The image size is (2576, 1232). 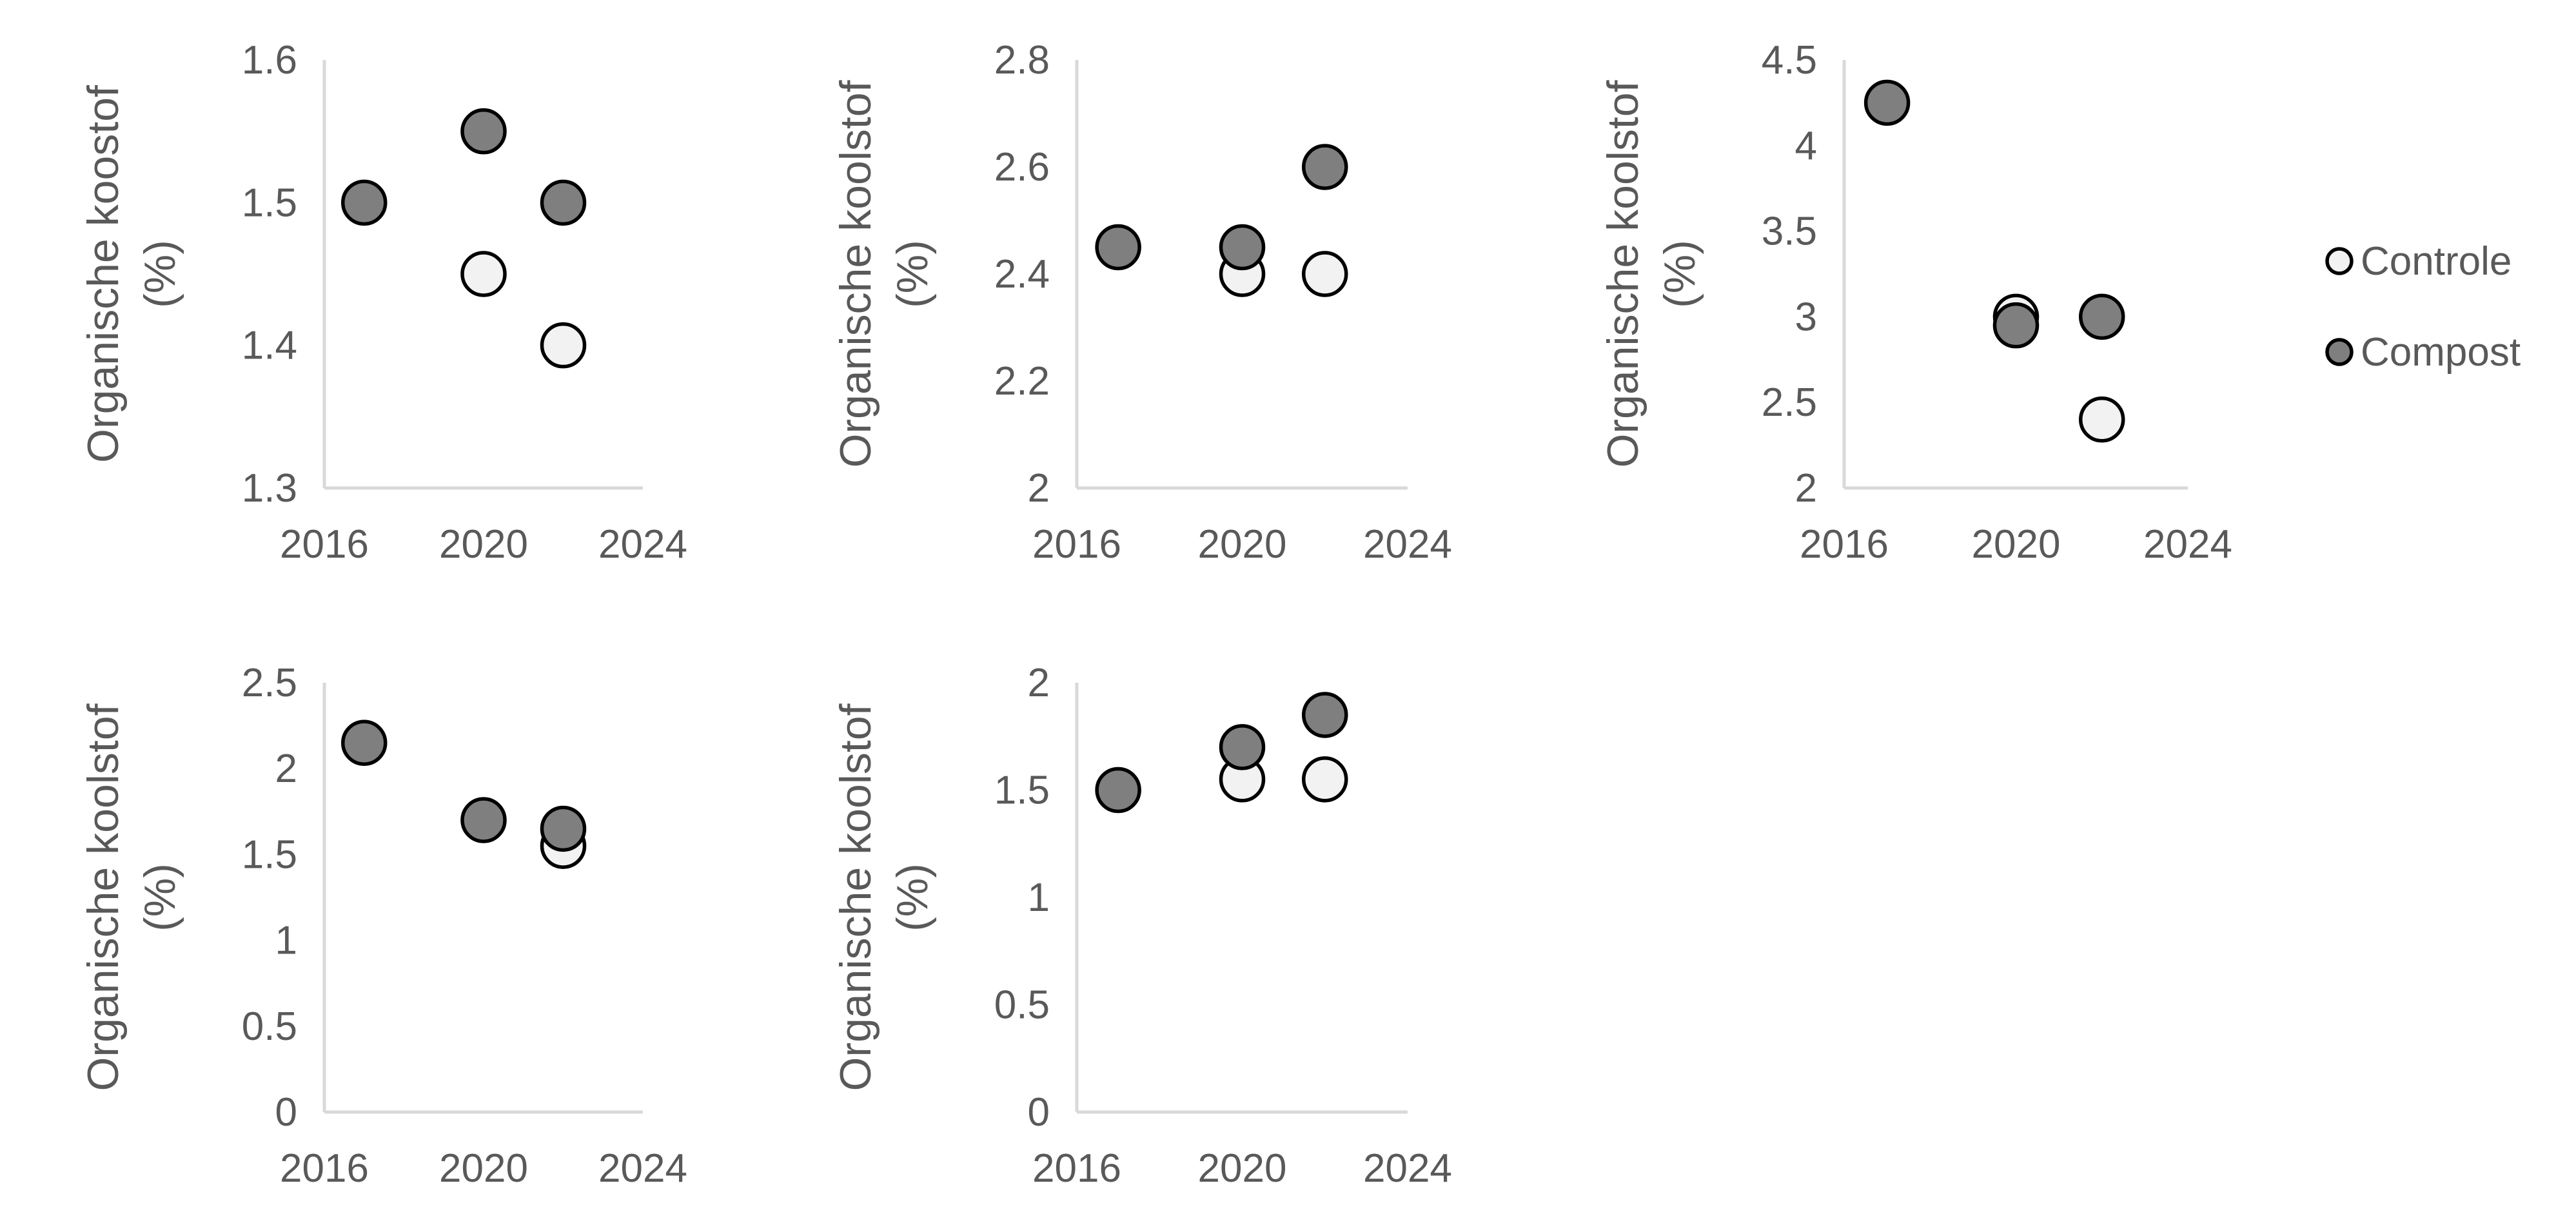 What do you see at coordinates (1022, 274) in the screenshot?
I see `y-tick-label: 2.4` at bounding box center [1022, 274].